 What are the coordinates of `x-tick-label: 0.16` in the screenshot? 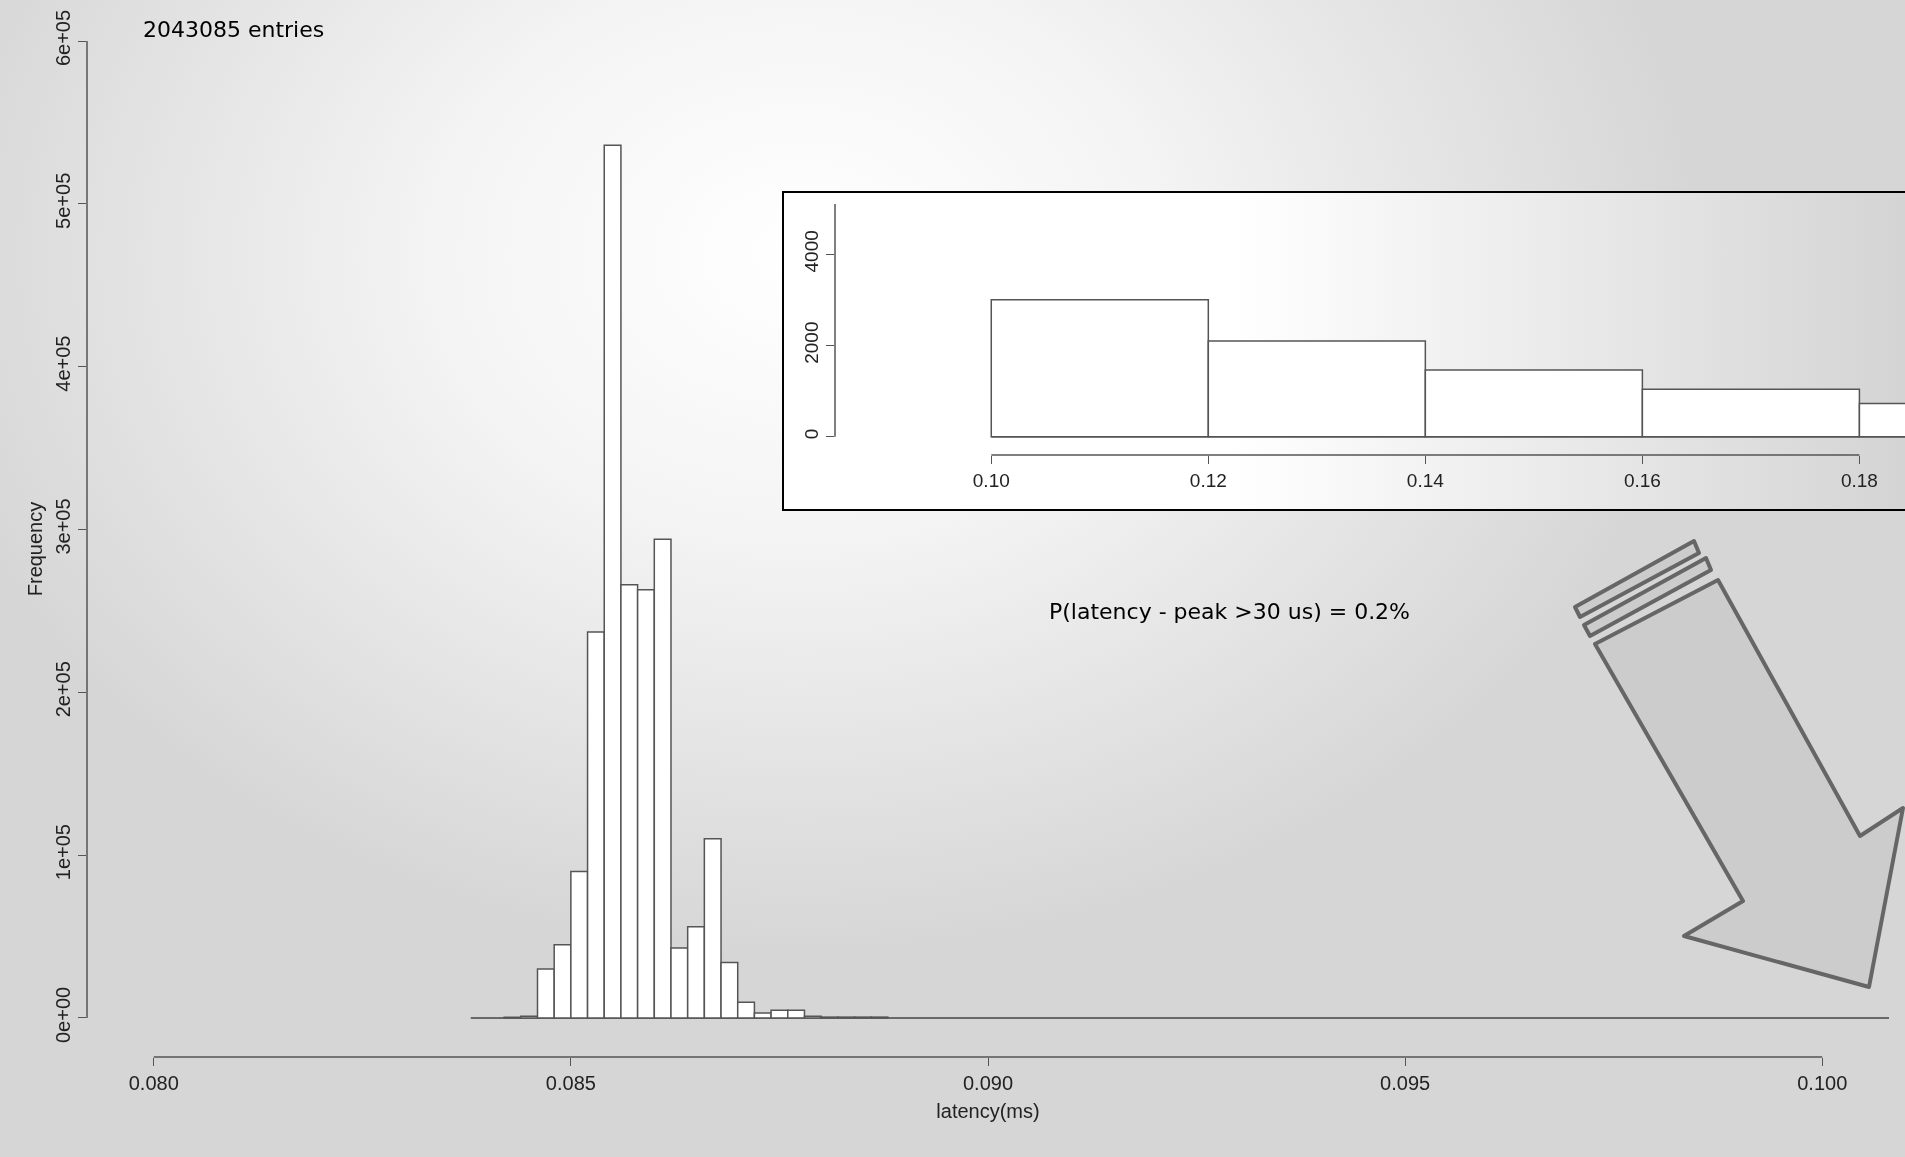 It's located at (1642, 480).